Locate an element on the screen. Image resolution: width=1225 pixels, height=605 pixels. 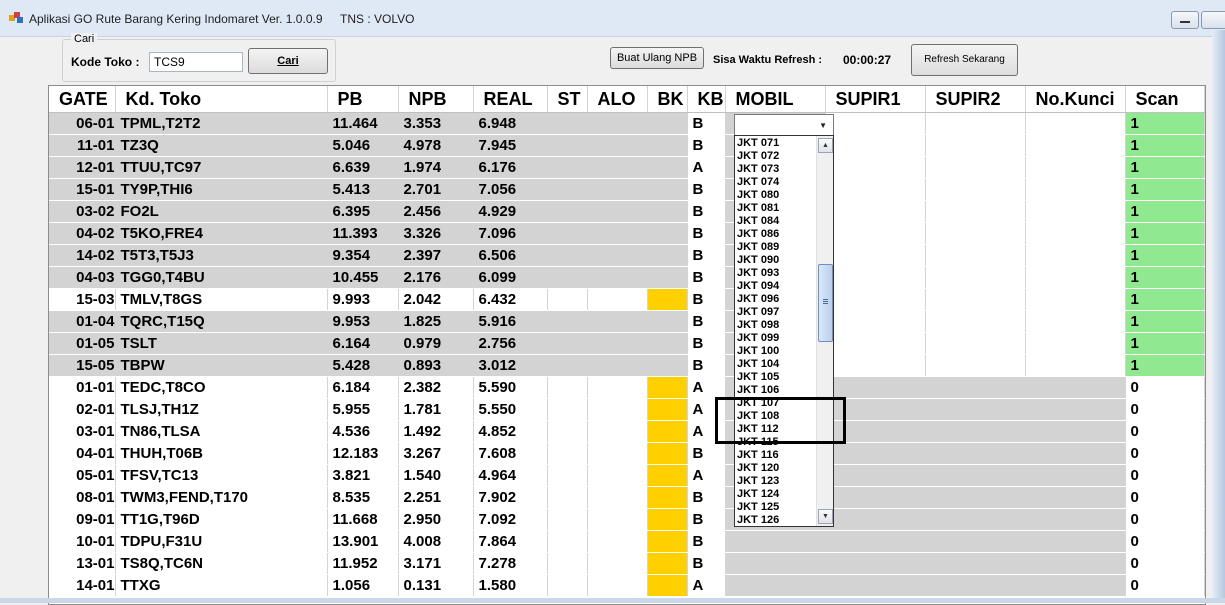
mobil-option: JKT 073 is located at coordinates (758, 169).